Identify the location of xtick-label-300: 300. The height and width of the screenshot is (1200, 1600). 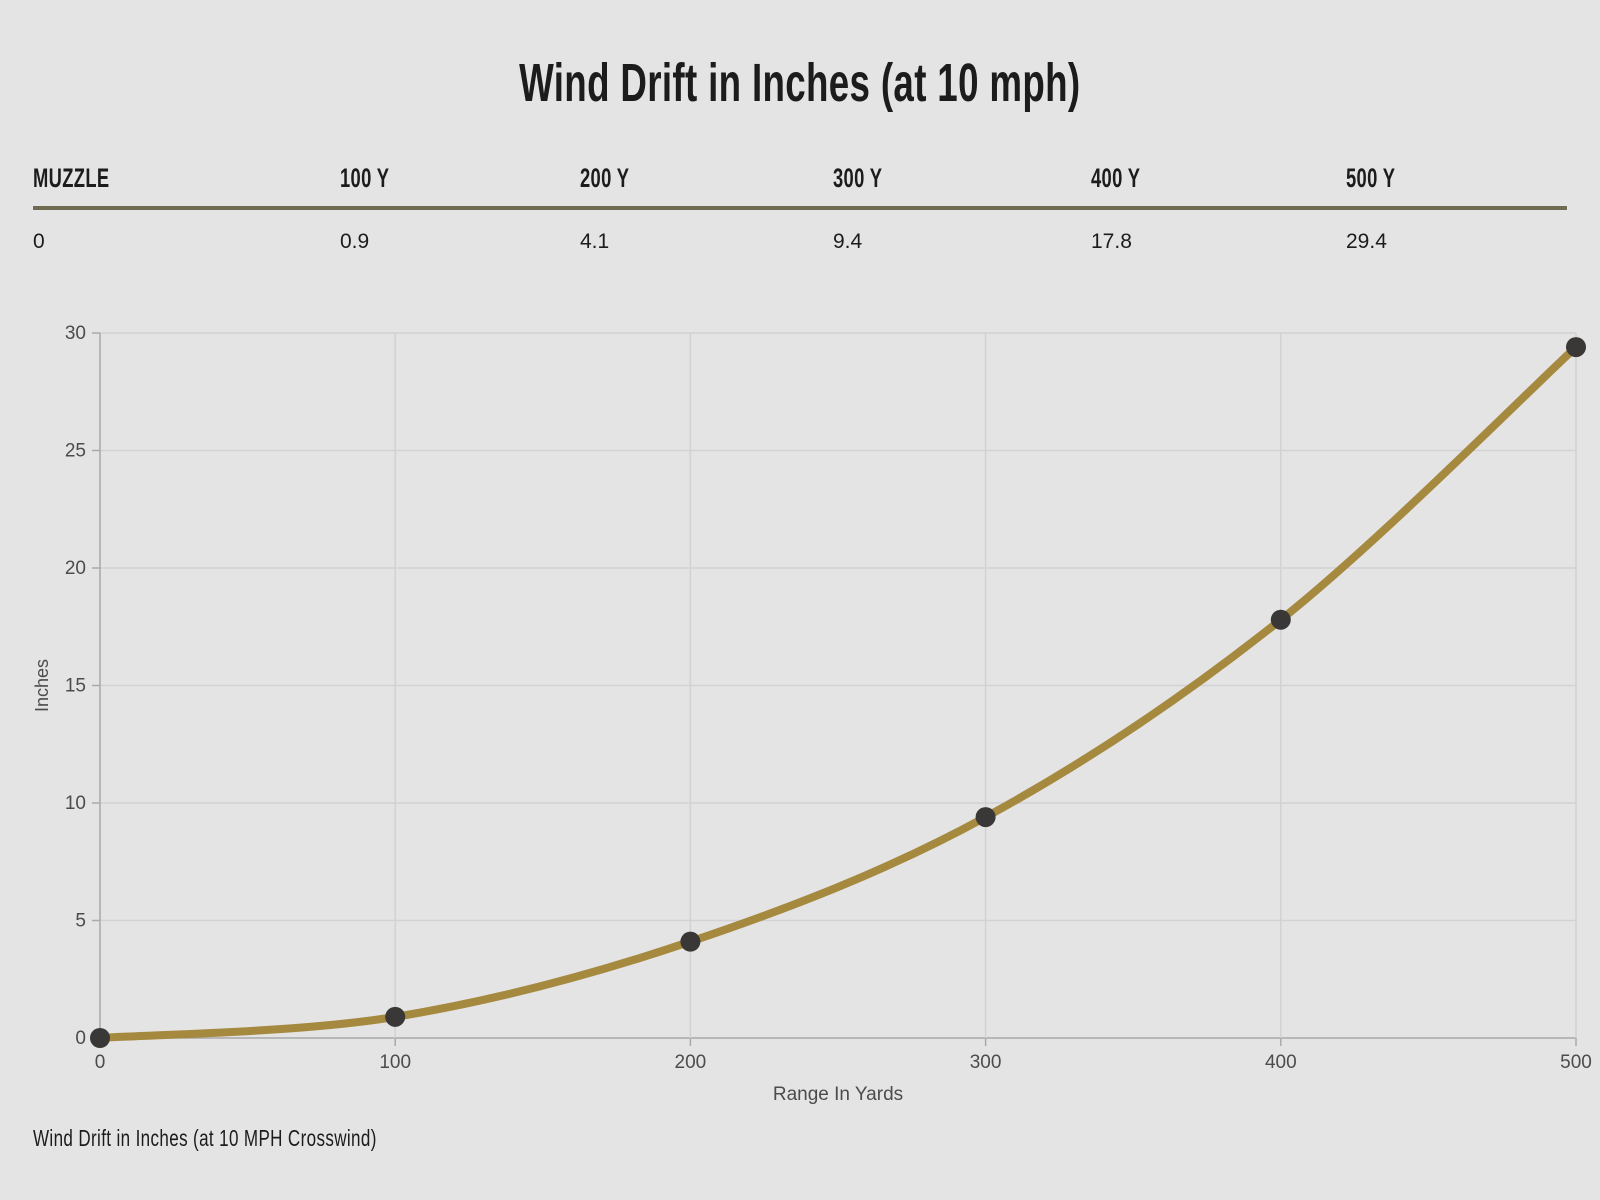
(986, 1062).